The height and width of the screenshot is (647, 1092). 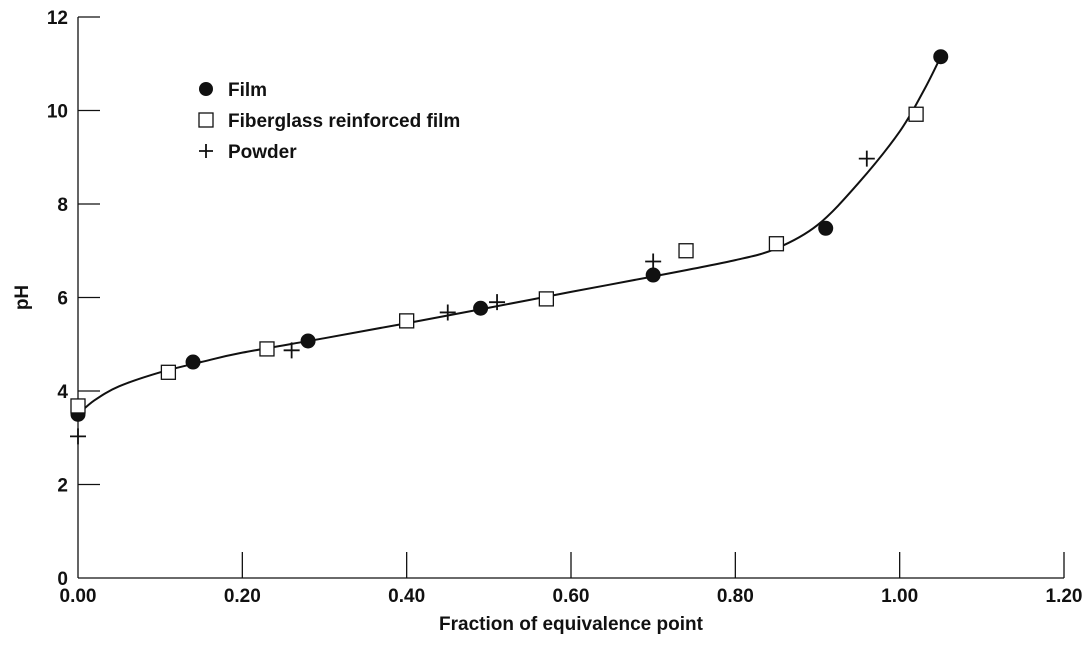 What do you see at coordinates (62, 579) in the screenshot?
I see `y-tick-label: 0` at bounding box center [62, 579].